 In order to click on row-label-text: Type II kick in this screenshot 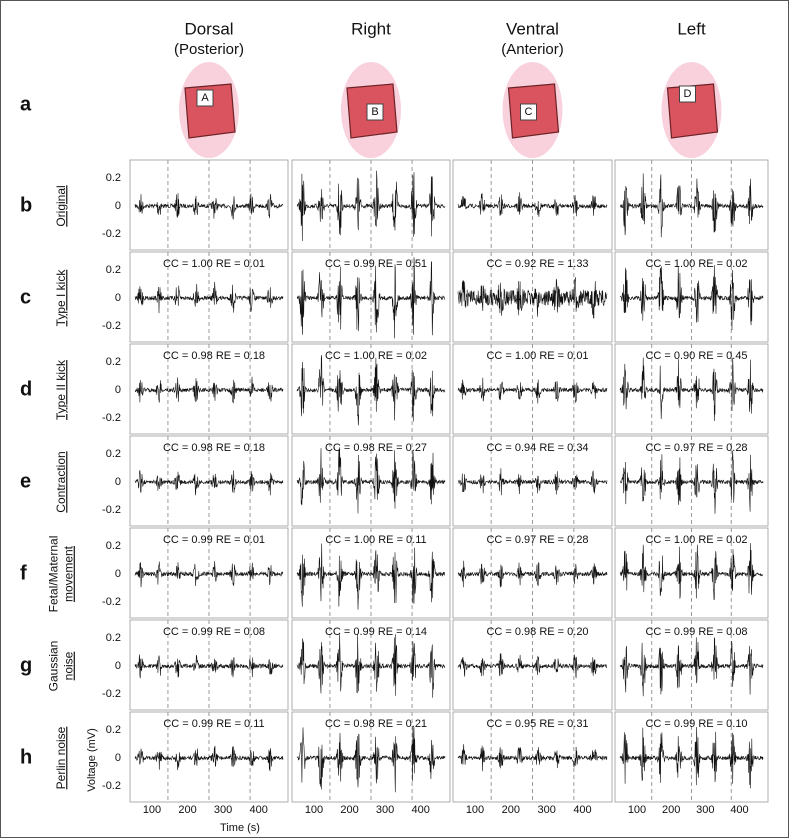, I will do `click(61, 389)`.